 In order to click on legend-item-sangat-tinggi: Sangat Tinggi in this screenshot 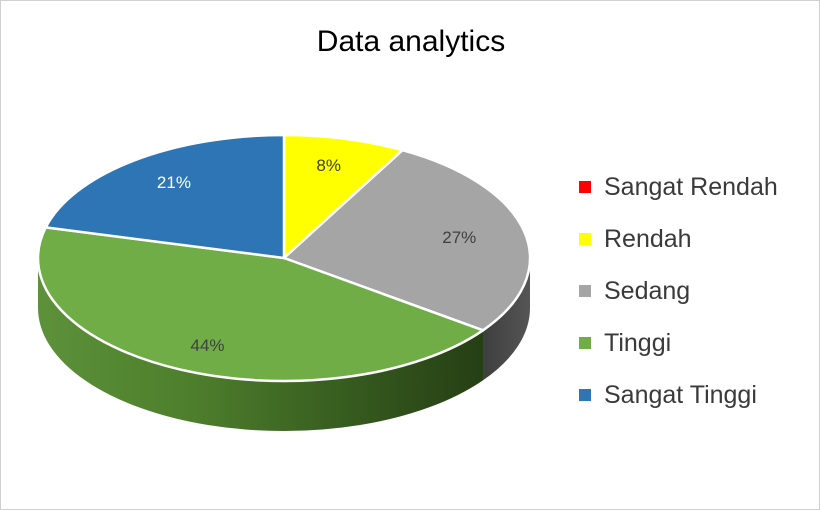, I will do `click(678, 395)`.